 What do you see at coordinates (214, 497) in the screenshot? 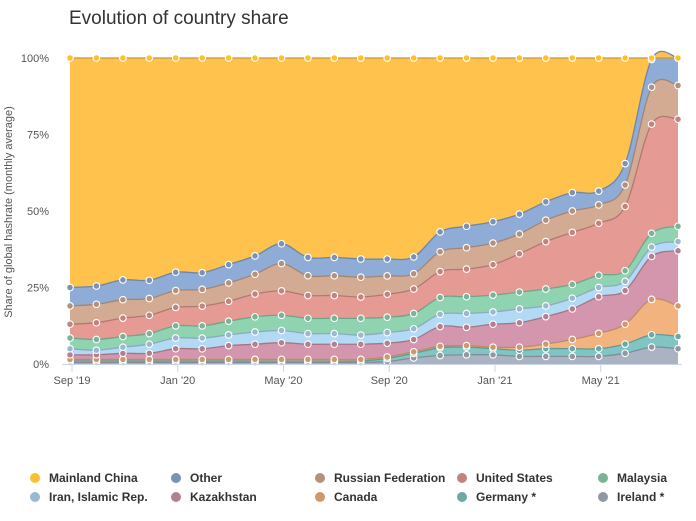
I see `legend-item-kazakhstan: Kazakhstan` at bounding box center [214, 497].